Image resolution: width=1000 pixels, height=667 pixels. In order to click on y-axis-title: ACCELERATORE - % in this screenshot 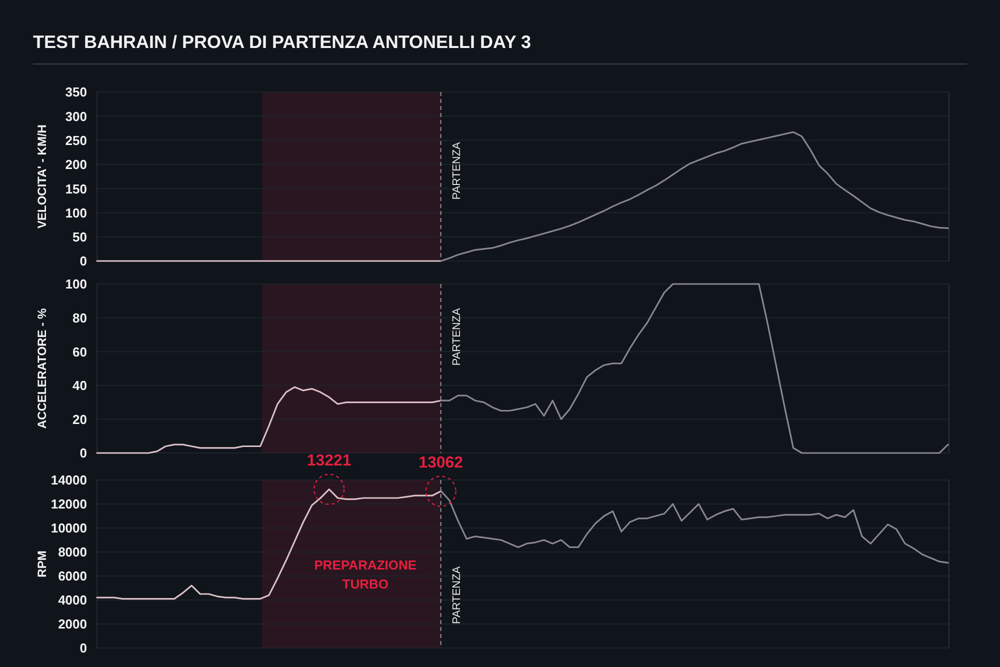, I will do `click(42, 368)`.